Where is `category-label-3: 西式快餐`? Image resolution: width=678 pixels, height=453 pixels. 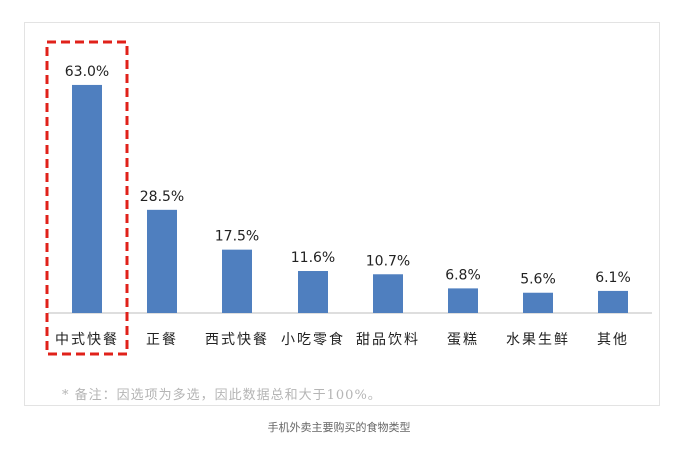
category-label-3: 西式快餐 is located at coordinates (237, 340).